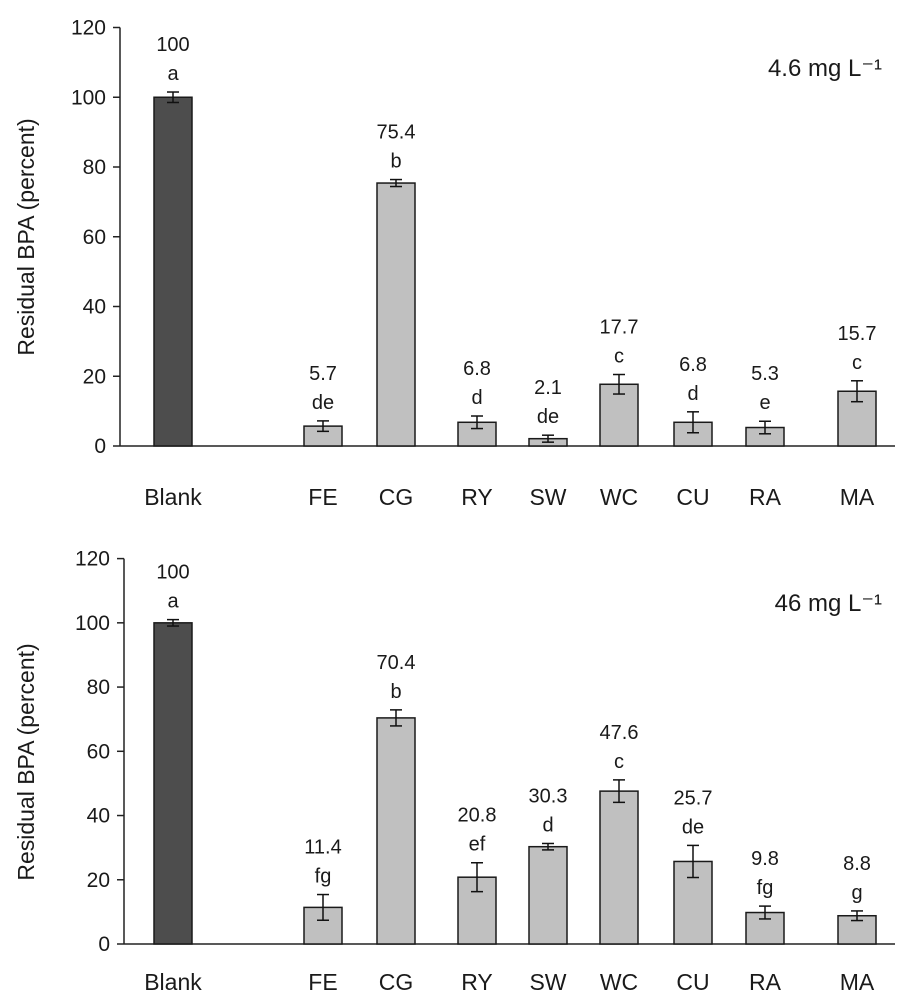  I want to click on value-label: 2.1, so click(548, 388).